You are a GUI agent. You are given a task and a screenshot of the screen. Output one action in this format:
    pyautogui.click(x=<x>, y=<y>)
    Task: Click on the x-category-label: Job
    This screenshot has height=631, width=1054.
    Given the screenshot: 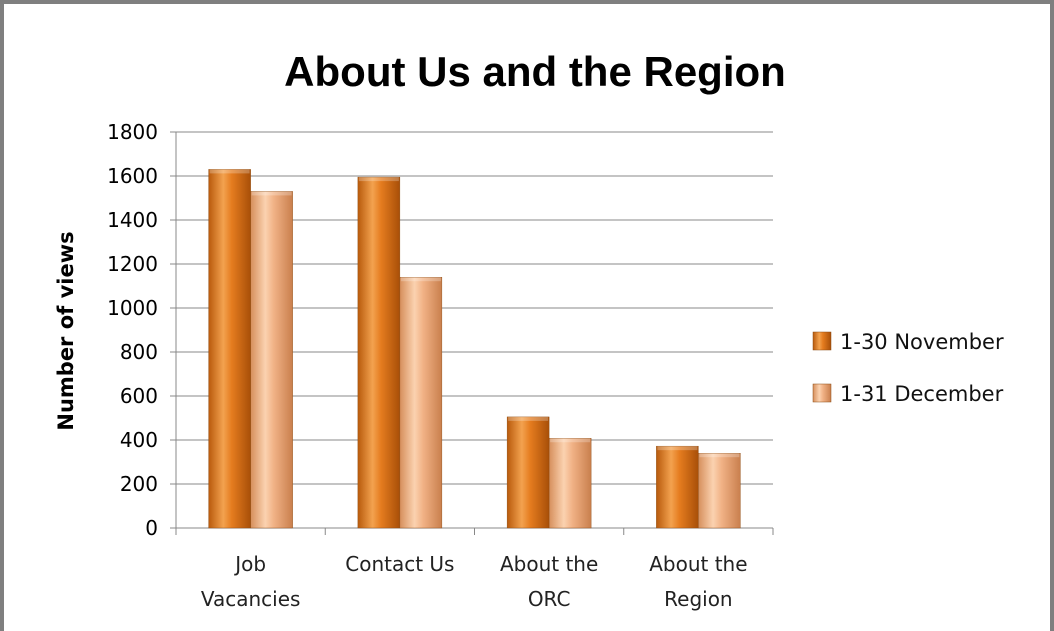 What is the action you would take?
    pyautogui.click(x=249, y=564)
    